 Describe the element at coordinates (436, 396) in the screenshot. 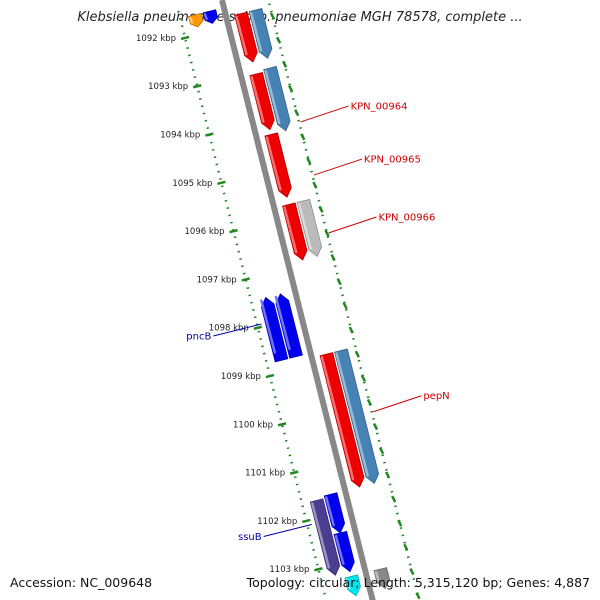

I see `gene-label-pepn: pepN` at that location.